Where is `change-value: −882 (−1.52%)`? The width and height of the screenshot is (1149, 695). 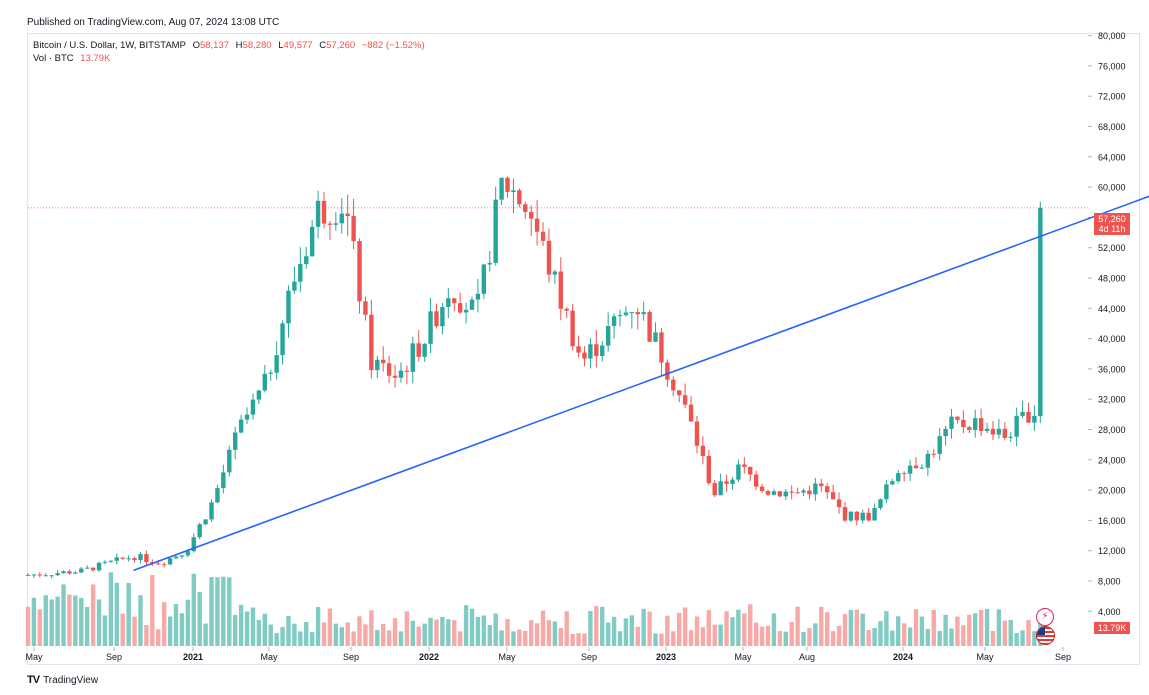 change-value: −882 (−1.52%) is located at coordinates (393, 45).